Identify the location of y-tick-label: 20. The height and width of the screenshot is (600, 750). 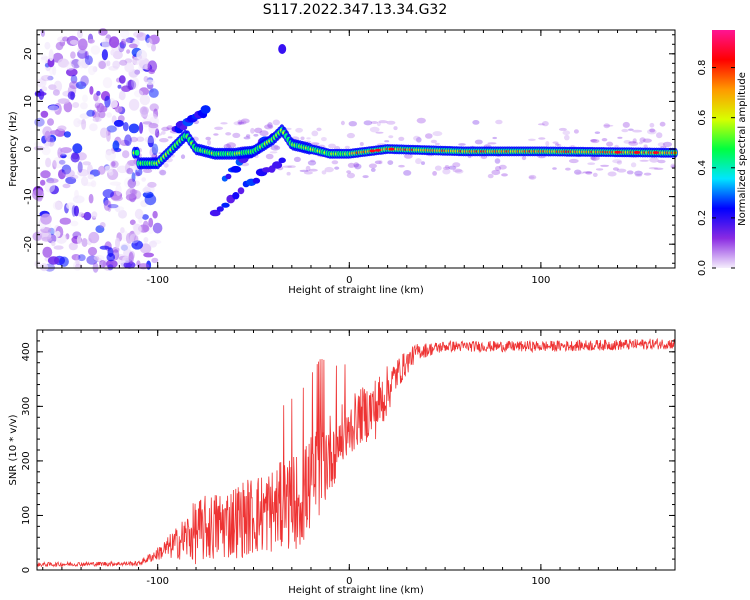
(28, 53).